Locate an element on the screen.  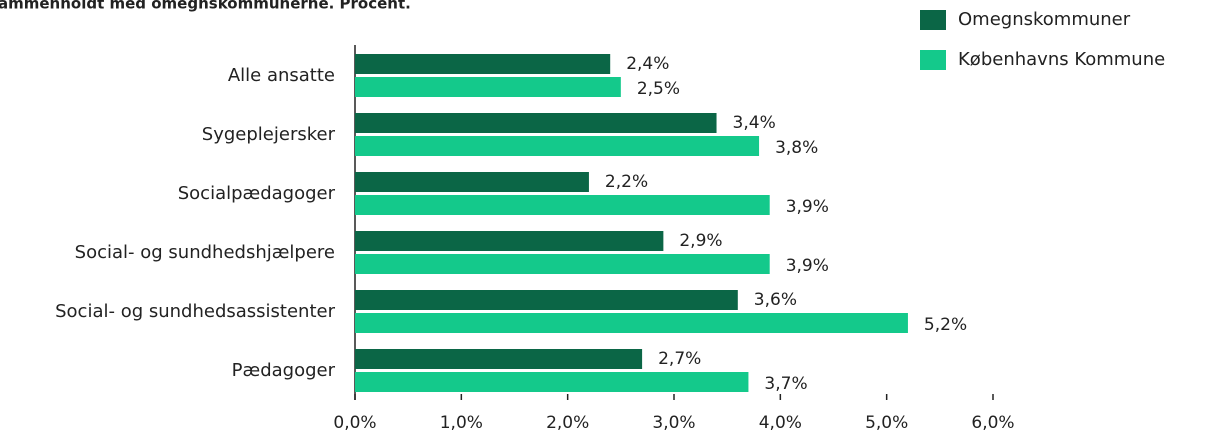
x-tick-label: 3,0% is located at coordinates (673, 423).